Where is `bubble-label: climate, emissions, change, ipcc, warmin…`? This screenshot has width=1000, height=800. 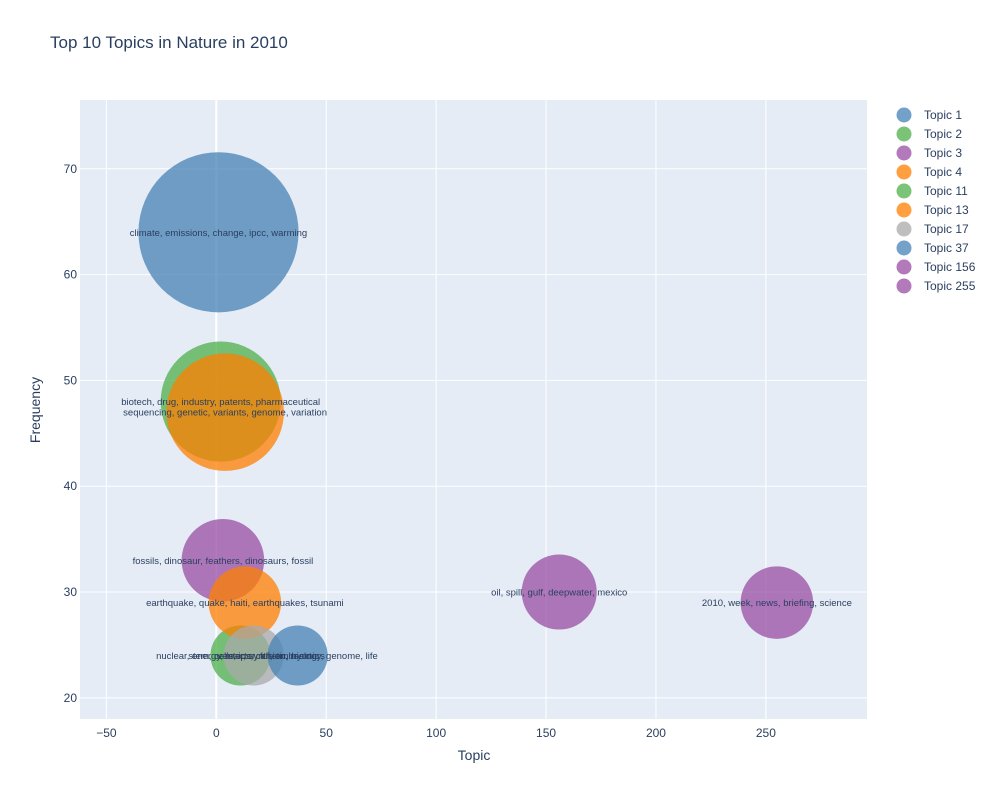
bubble-label: climate, emissions, change, ipcc, warmin… is located at coordinates (218, 233).